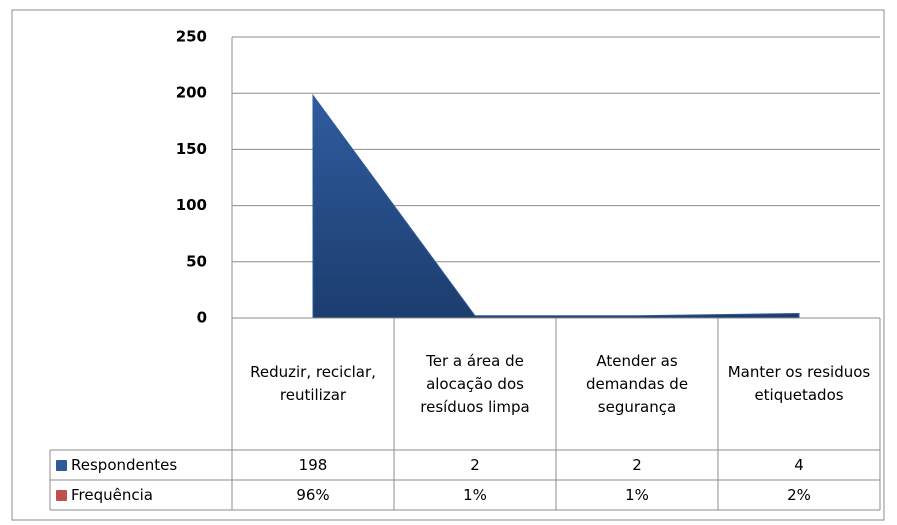  I want to click on y-tick-label: 50, so click(196, 261).